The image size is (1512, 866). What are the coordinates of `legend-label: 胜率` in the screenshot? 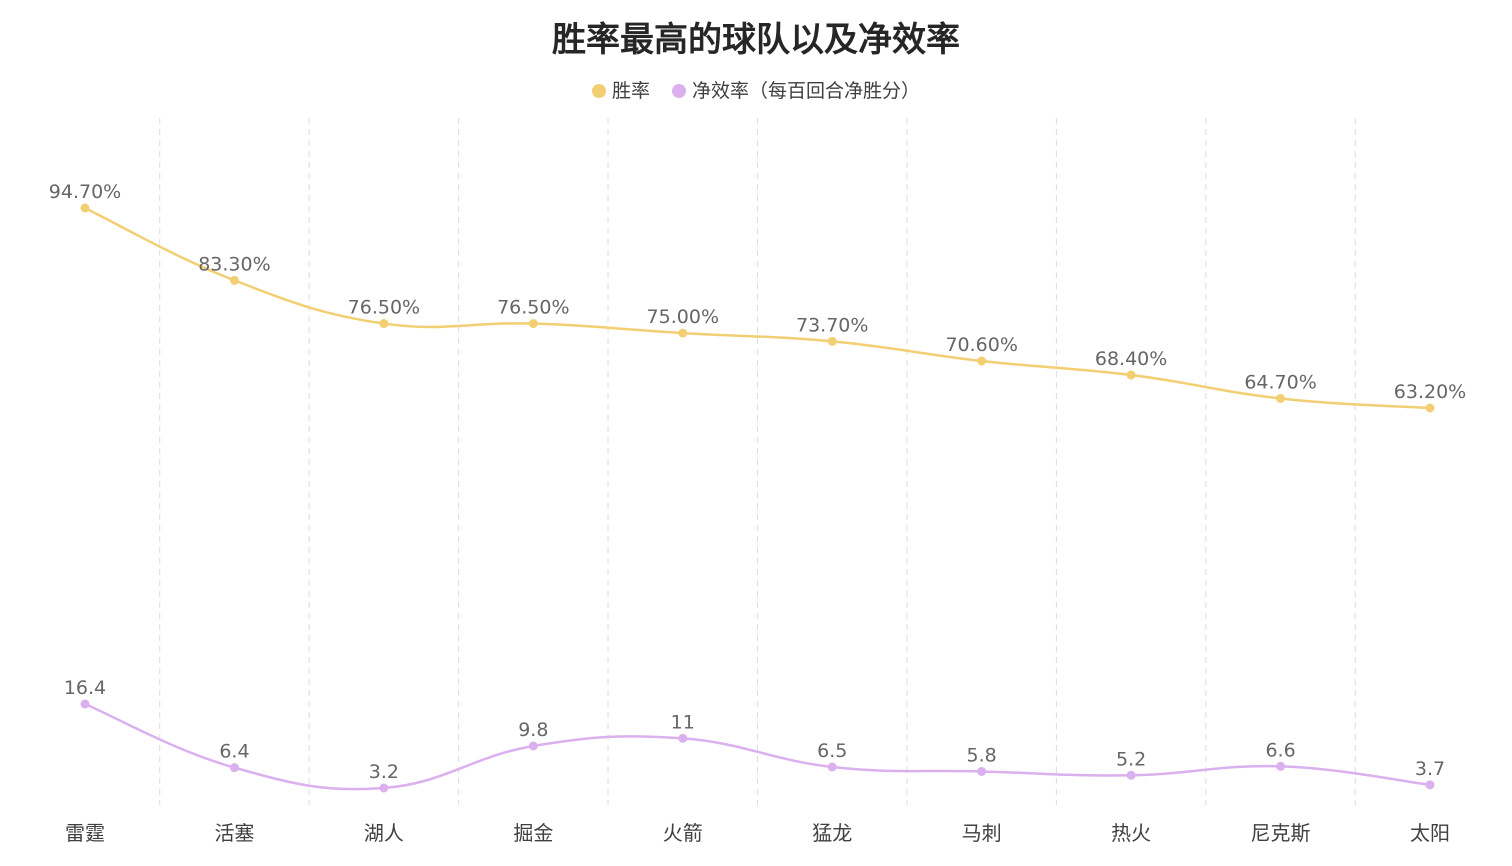 It's located at (630, 91).